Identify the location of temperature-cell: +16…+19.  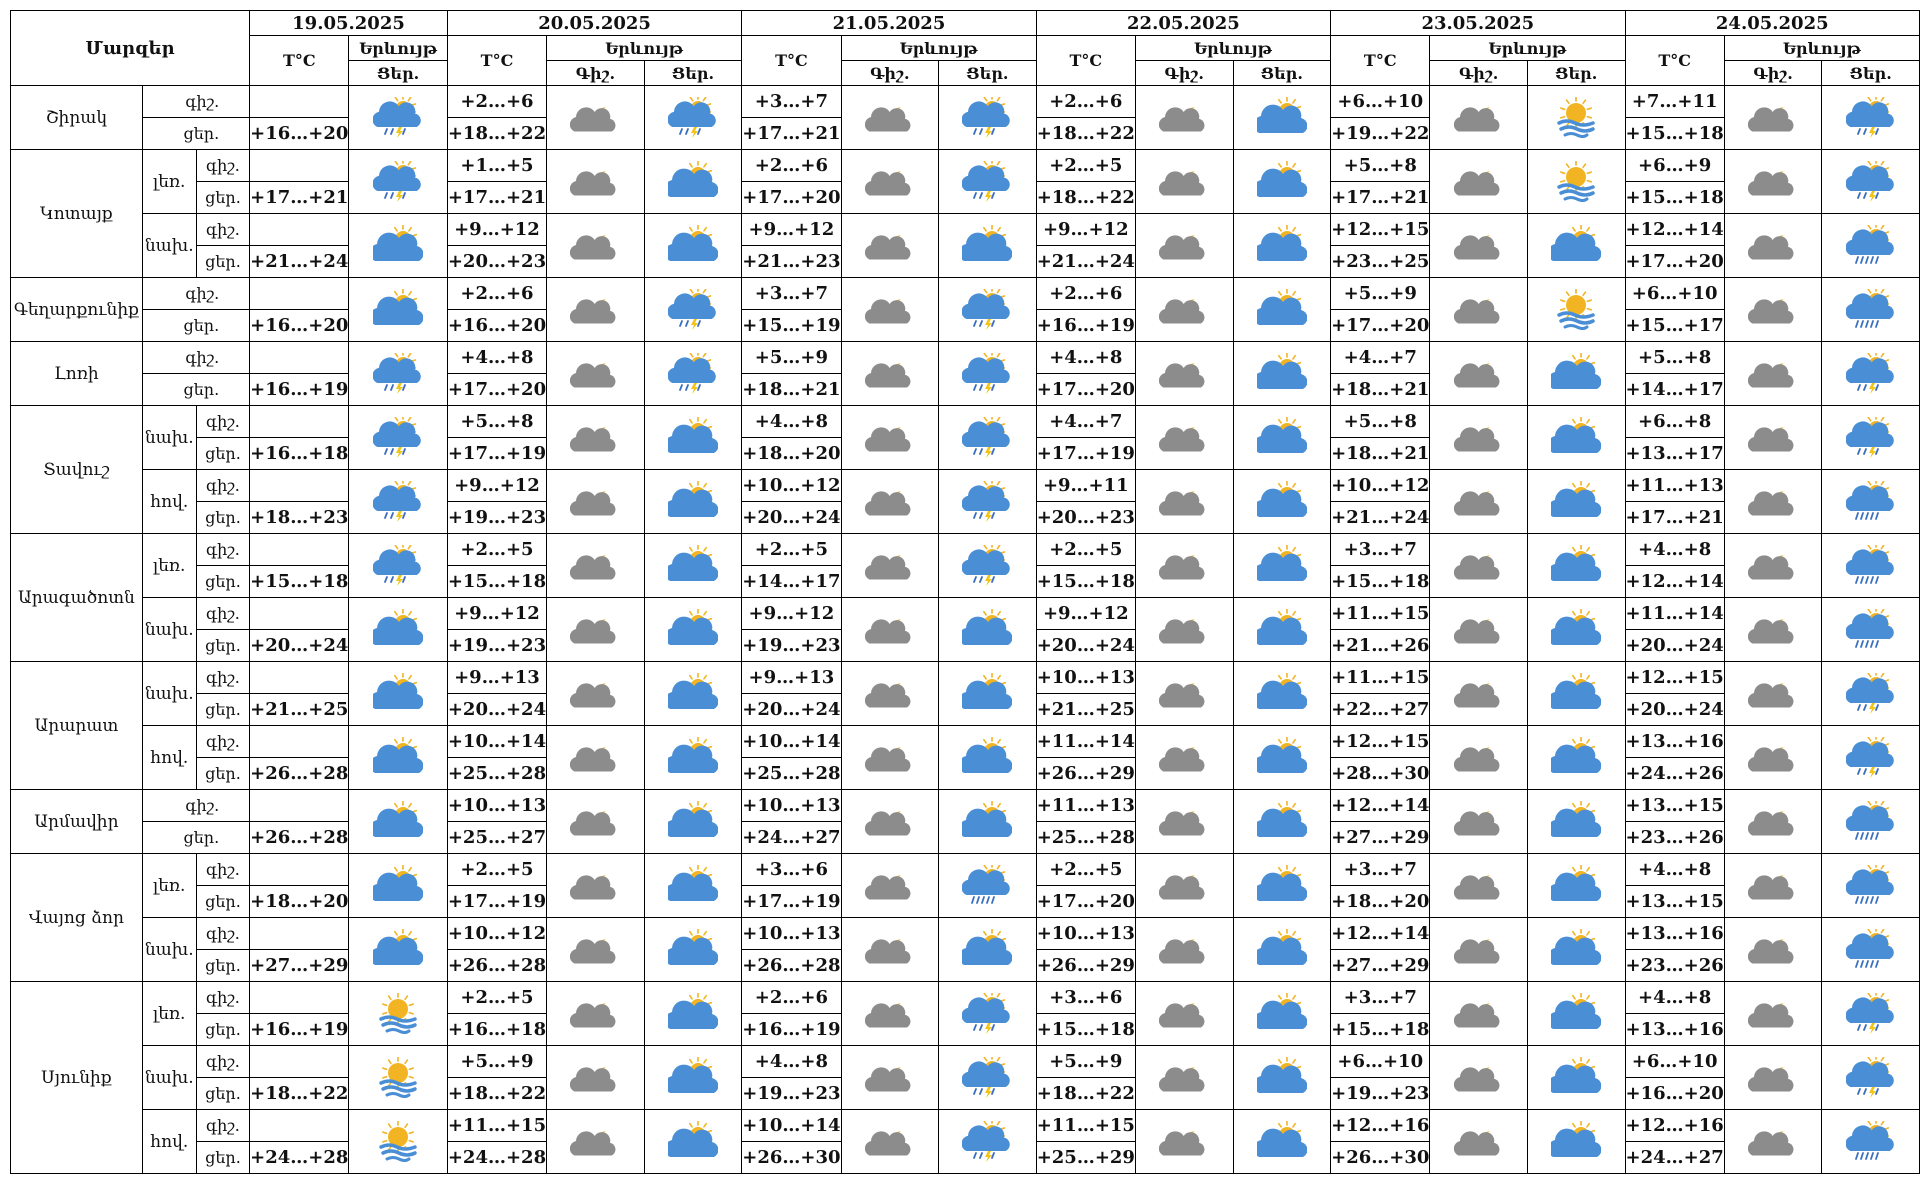
(791, 1029).